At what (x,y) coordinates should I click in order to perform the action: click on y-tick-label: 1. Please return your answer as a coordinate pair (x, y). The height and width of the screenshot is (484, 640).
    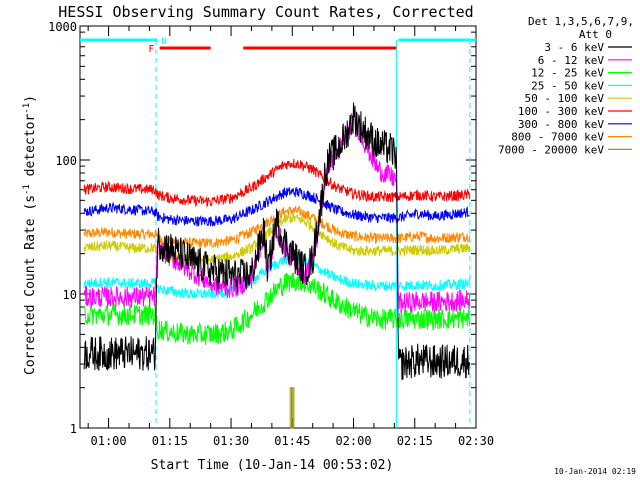
    Looking at the image, I should click on (73, 429).